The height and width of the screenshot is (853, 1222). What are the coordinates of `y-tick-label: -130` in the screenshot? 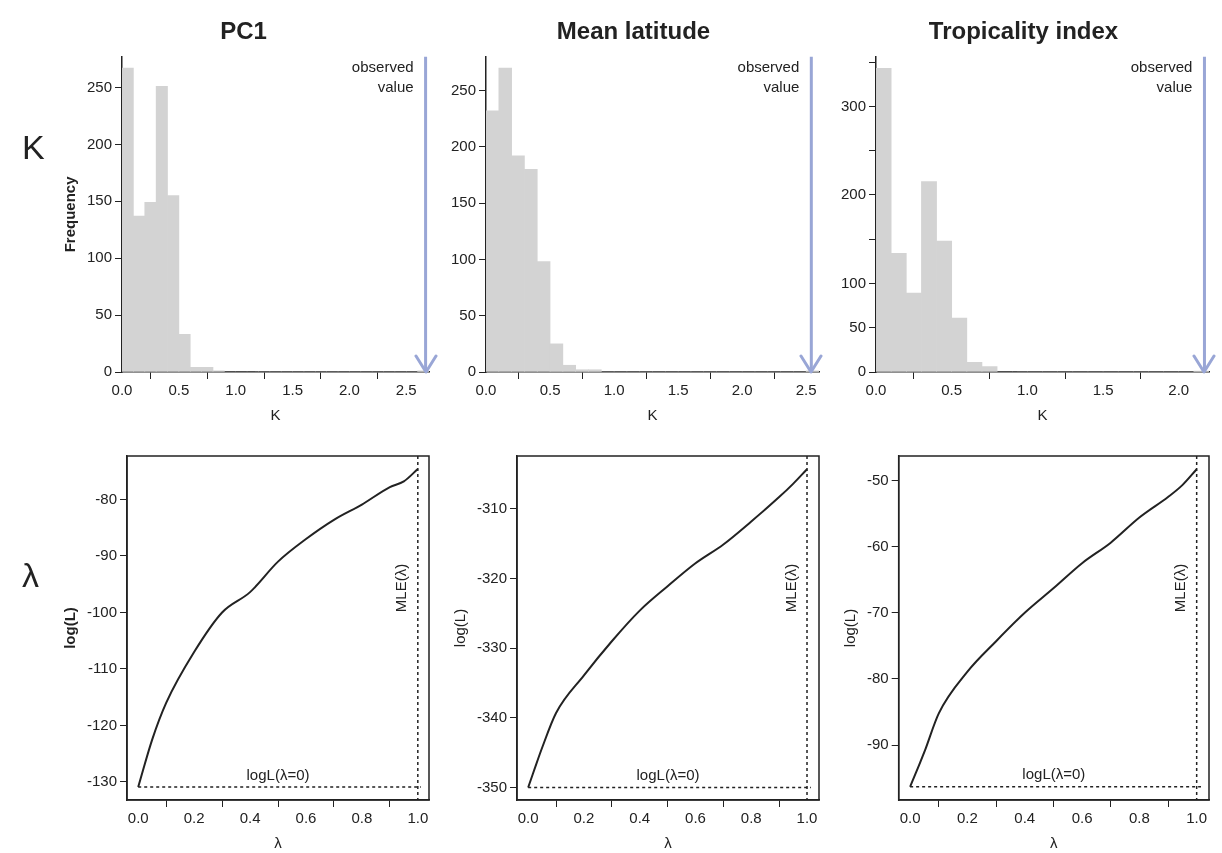 It's located at (102, 781).